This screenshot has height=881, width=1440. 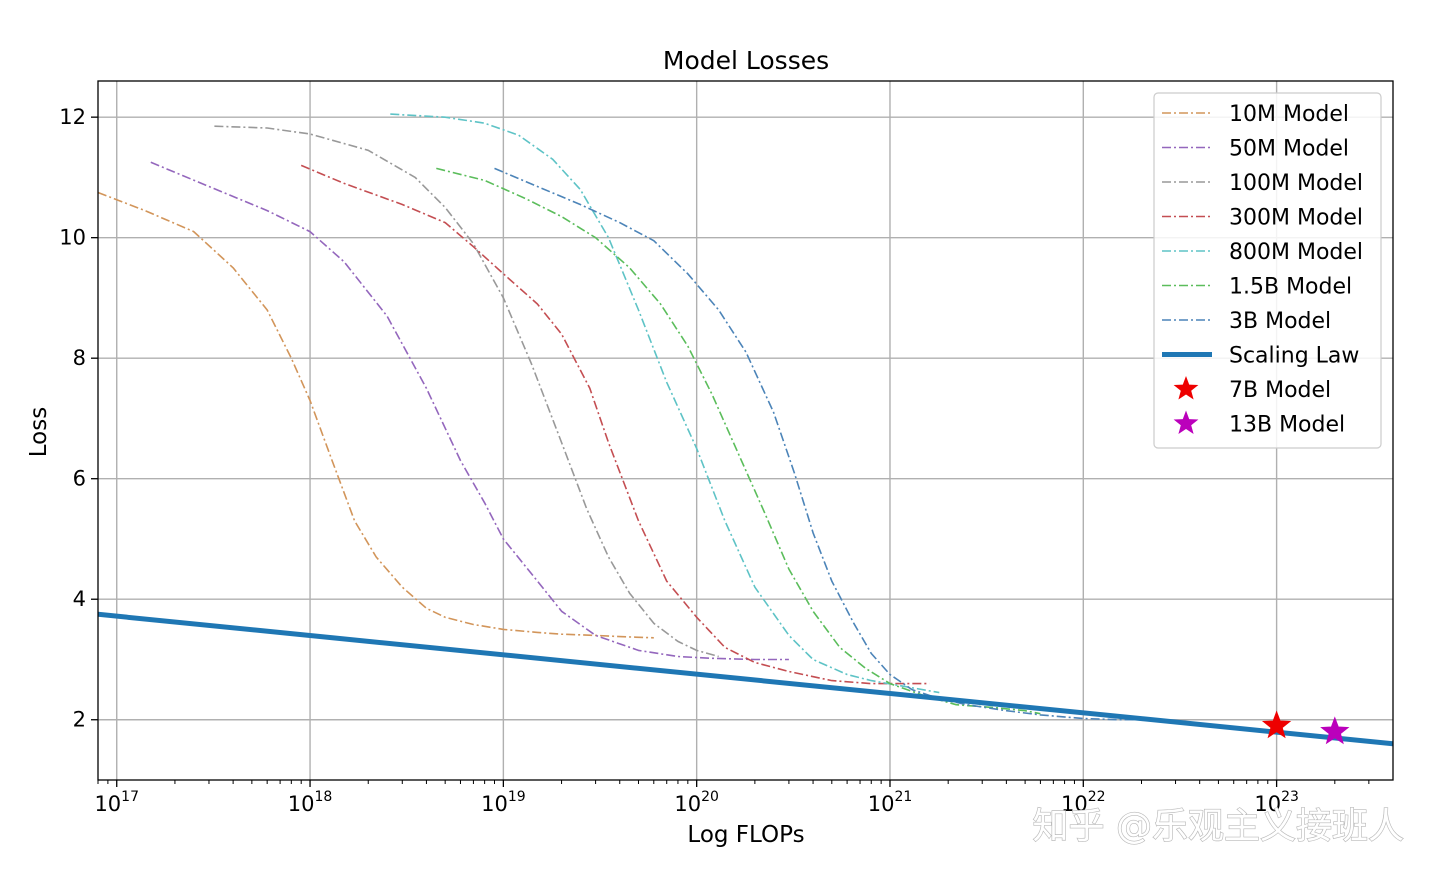 What do you see at coordinates (130, 797) in the screenshot?
I see `x-tick-exponent: 17` at bounding box center [130, 797].